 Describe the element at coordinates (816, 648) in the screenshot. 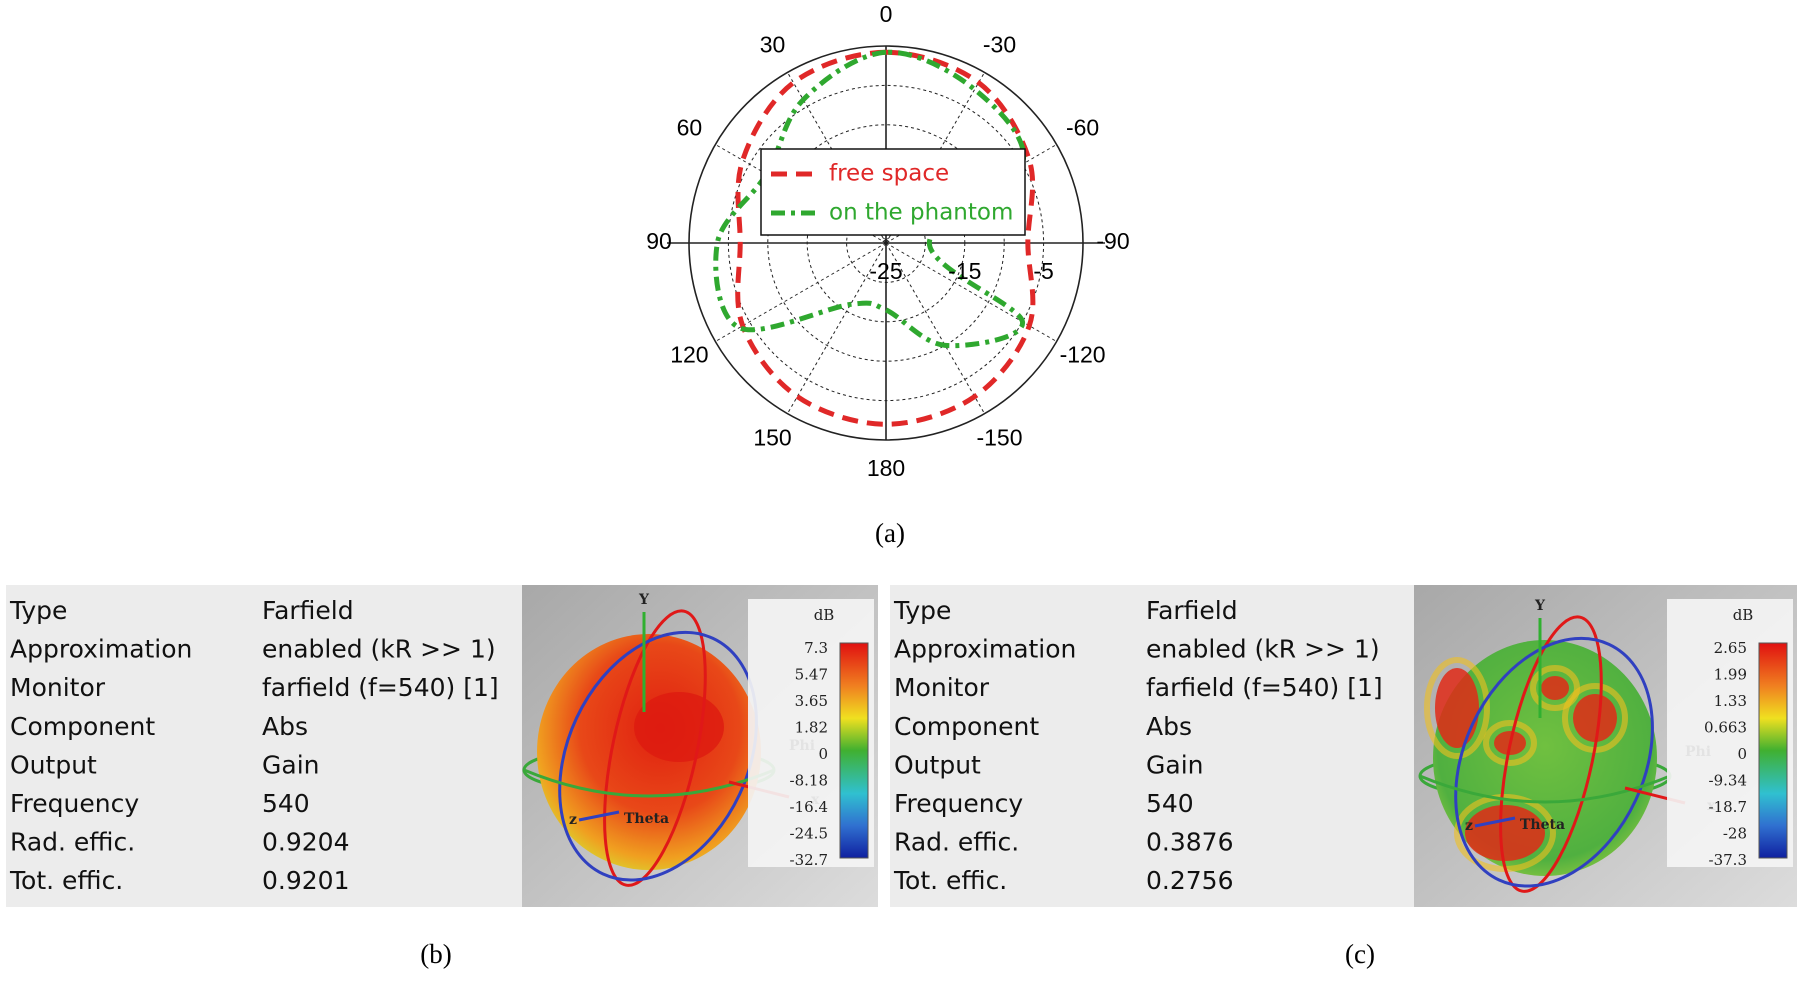

I see `colorbar-label: 7.3` at that location.